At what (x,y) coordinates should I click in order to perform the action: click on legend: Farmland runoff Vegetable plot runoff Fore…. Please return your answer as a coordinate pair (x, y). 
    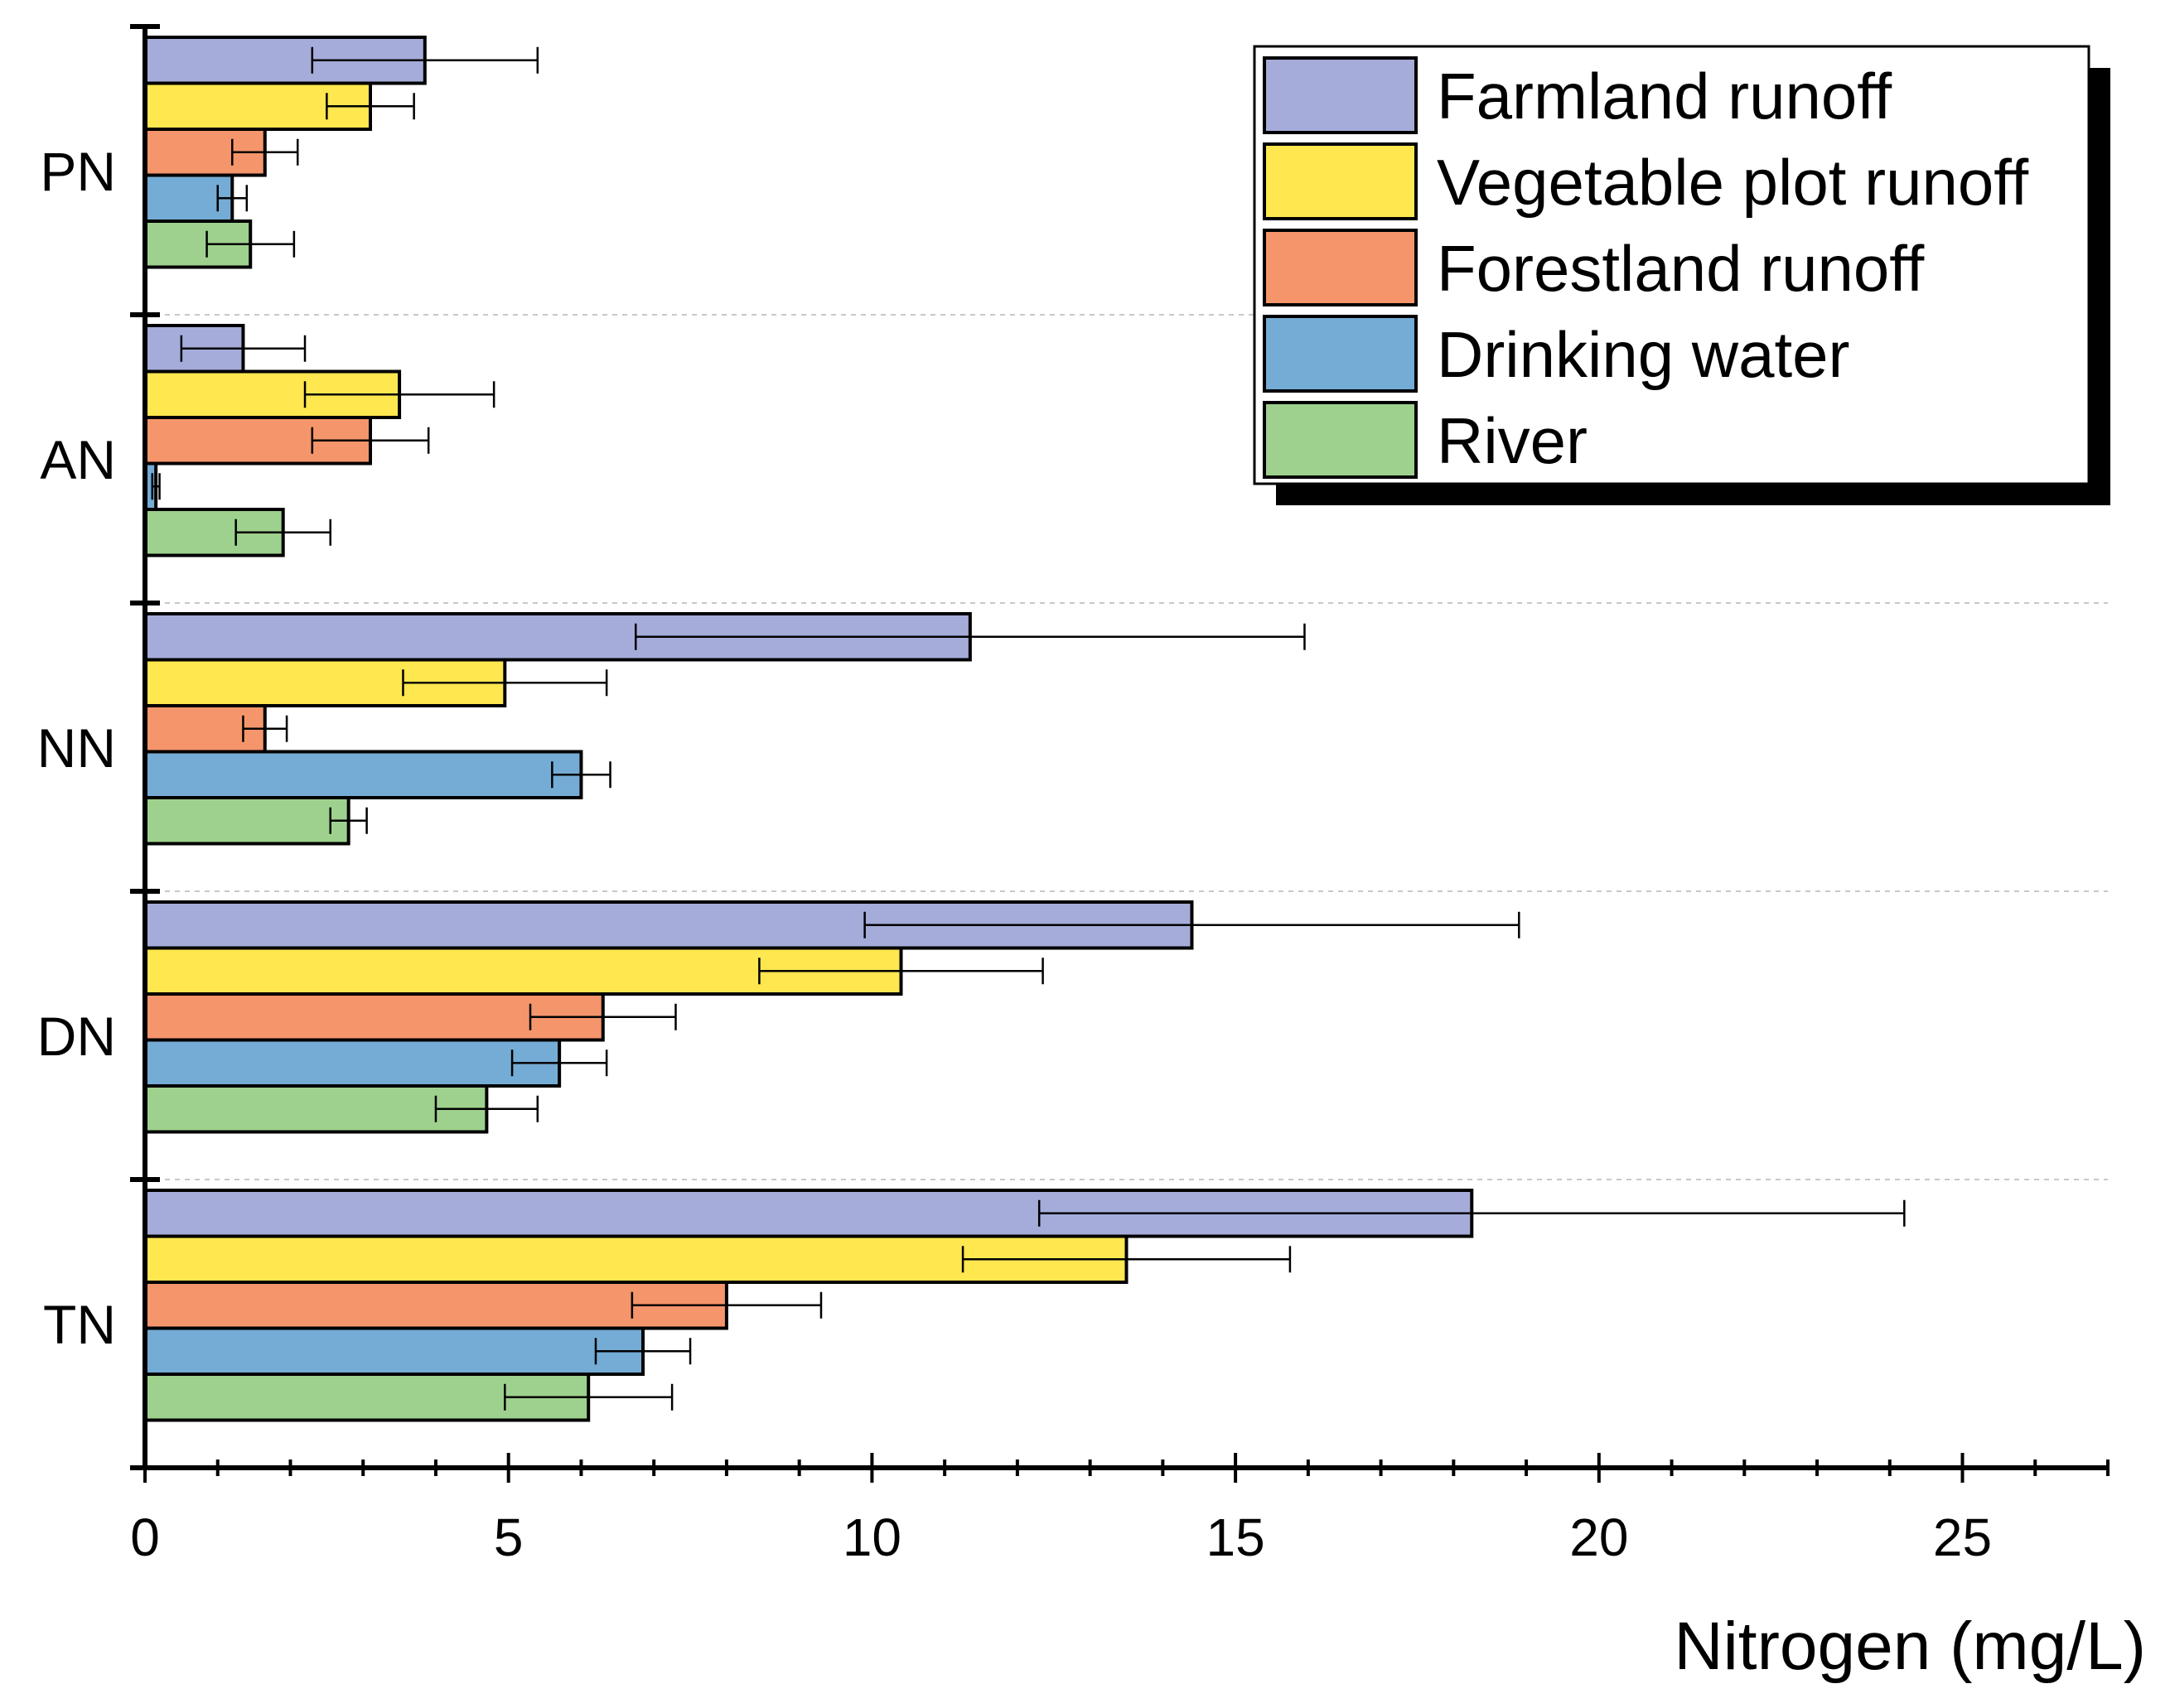
    Looking at the image, I should click on (1681, 275).